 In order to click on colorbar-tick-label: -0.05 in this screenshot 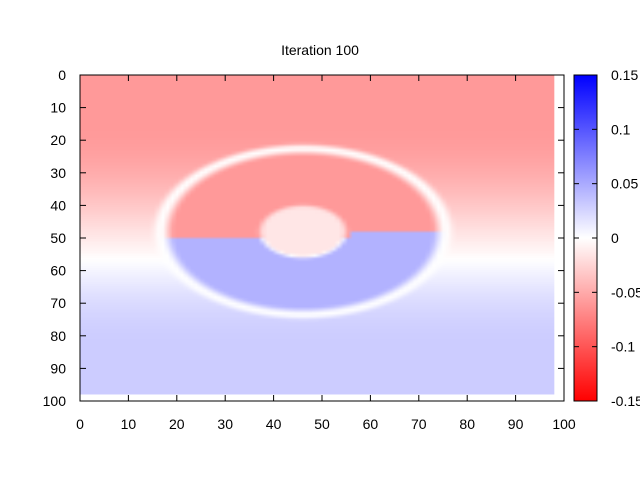, I will do `click(625, 292)`.